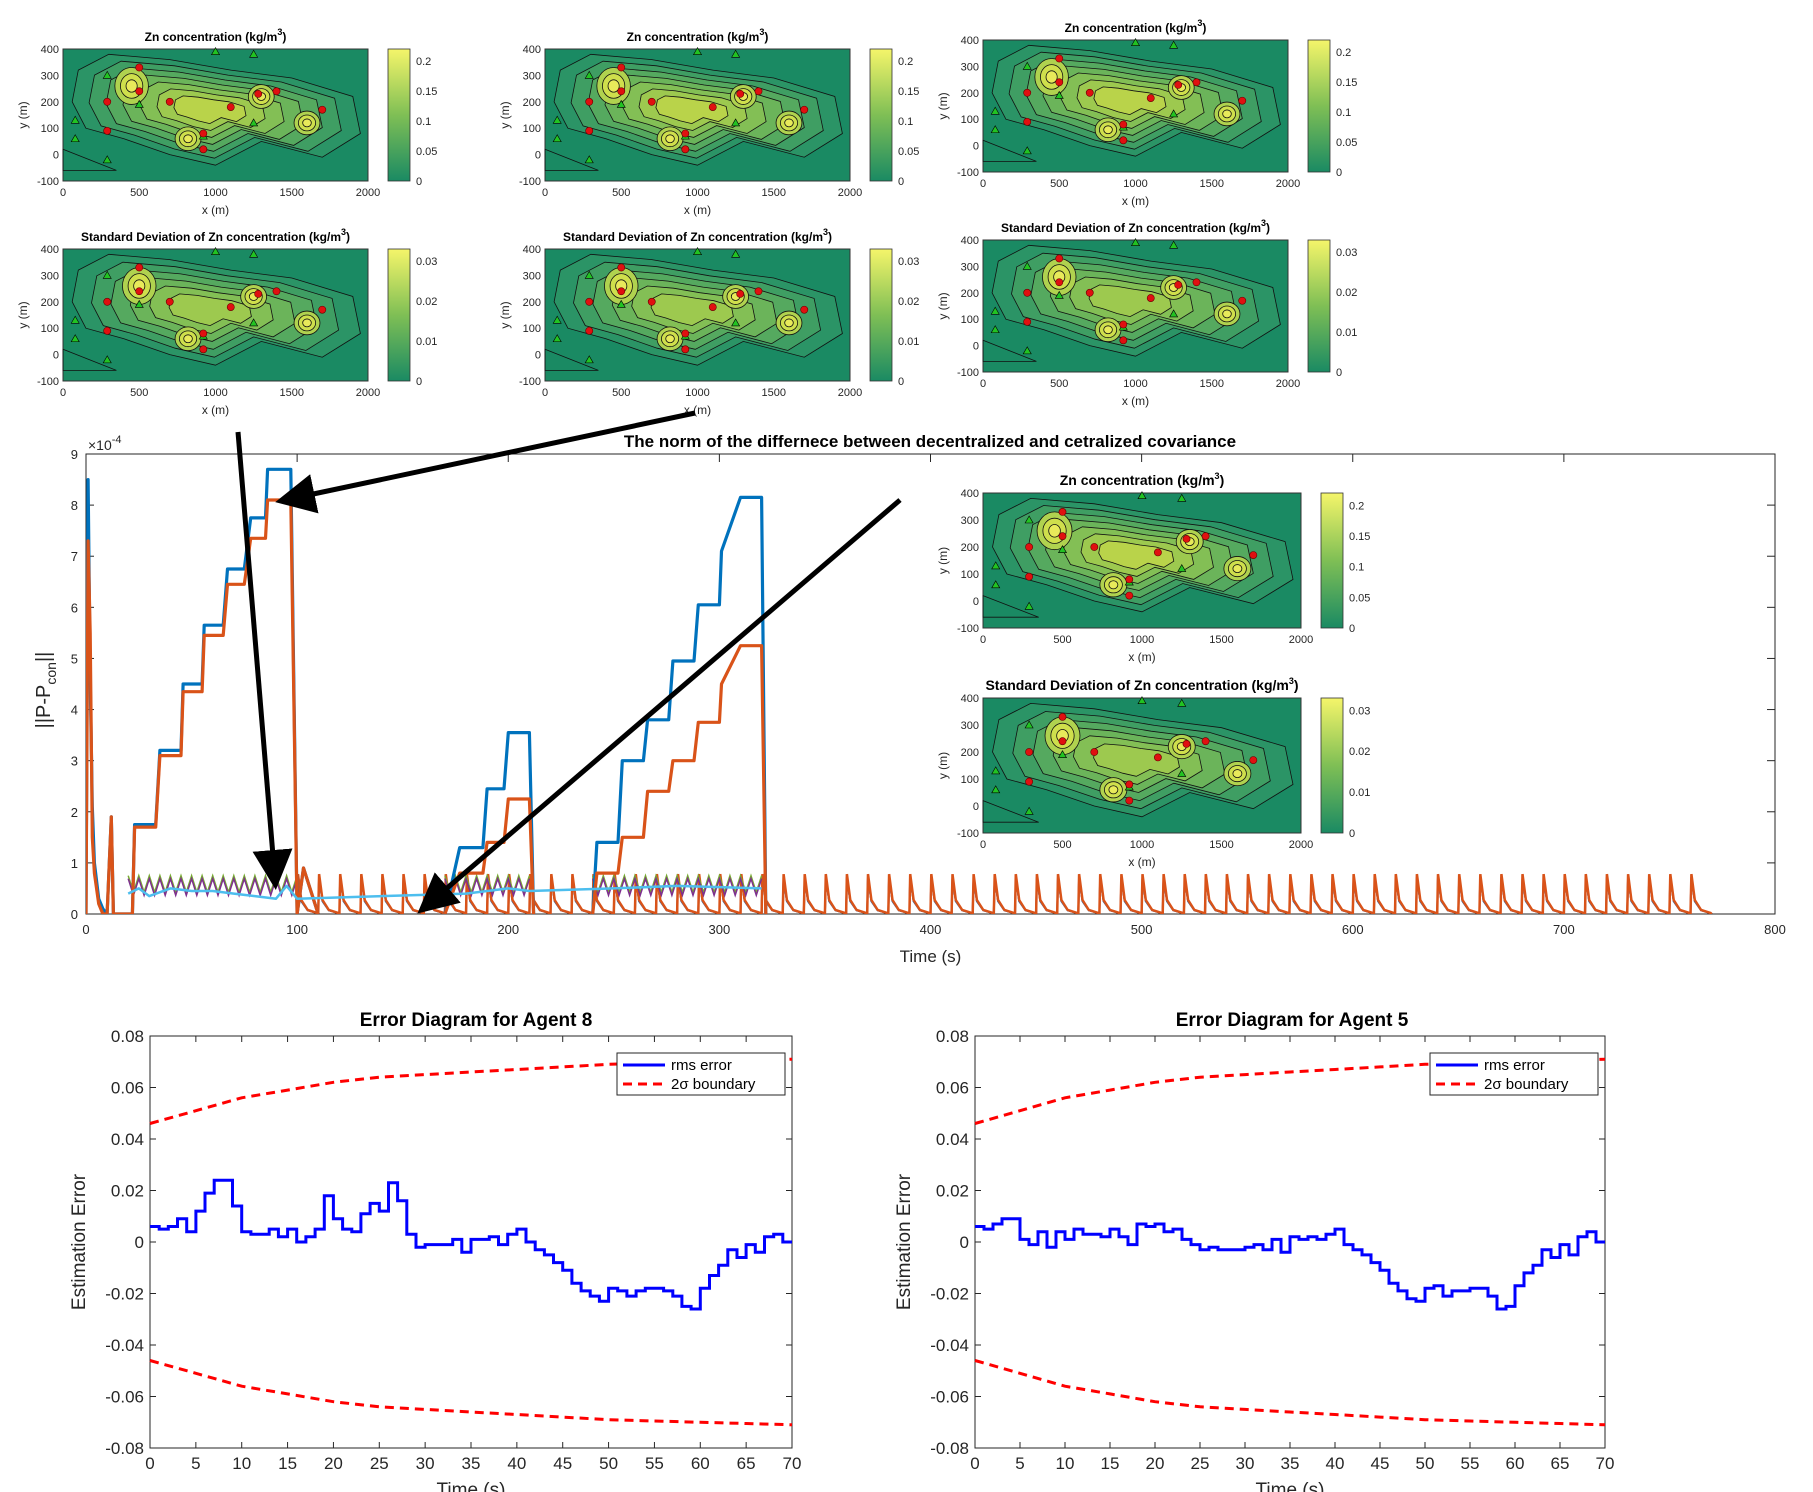 The width and height of the screenshot is (1813, 1492). I want to click on rms-error-line, so click(471, 1244).